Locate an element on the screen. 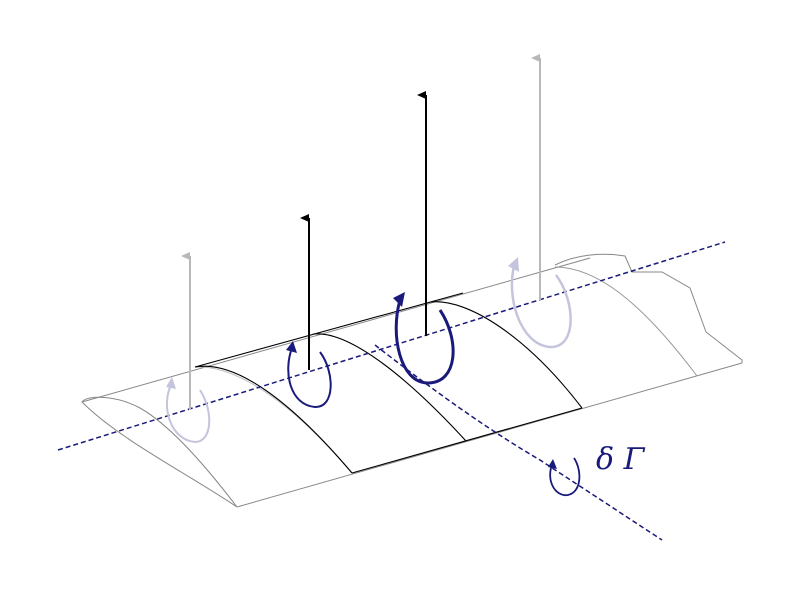 The image size is (800, 599). trailing-vortex-line is located at coordinates (518, 442).